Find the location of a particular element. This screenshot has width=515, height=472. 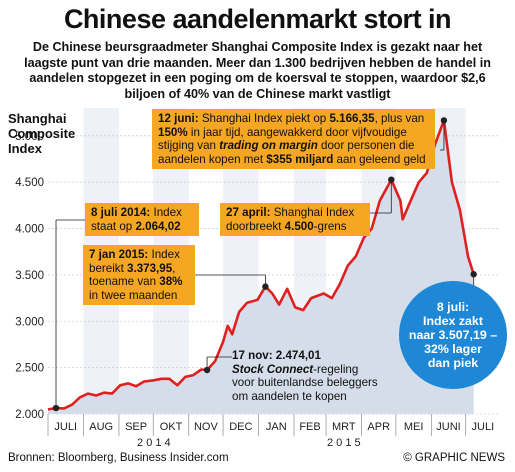

y-tick-label: 4.000 is located at coordinates (29, 230).